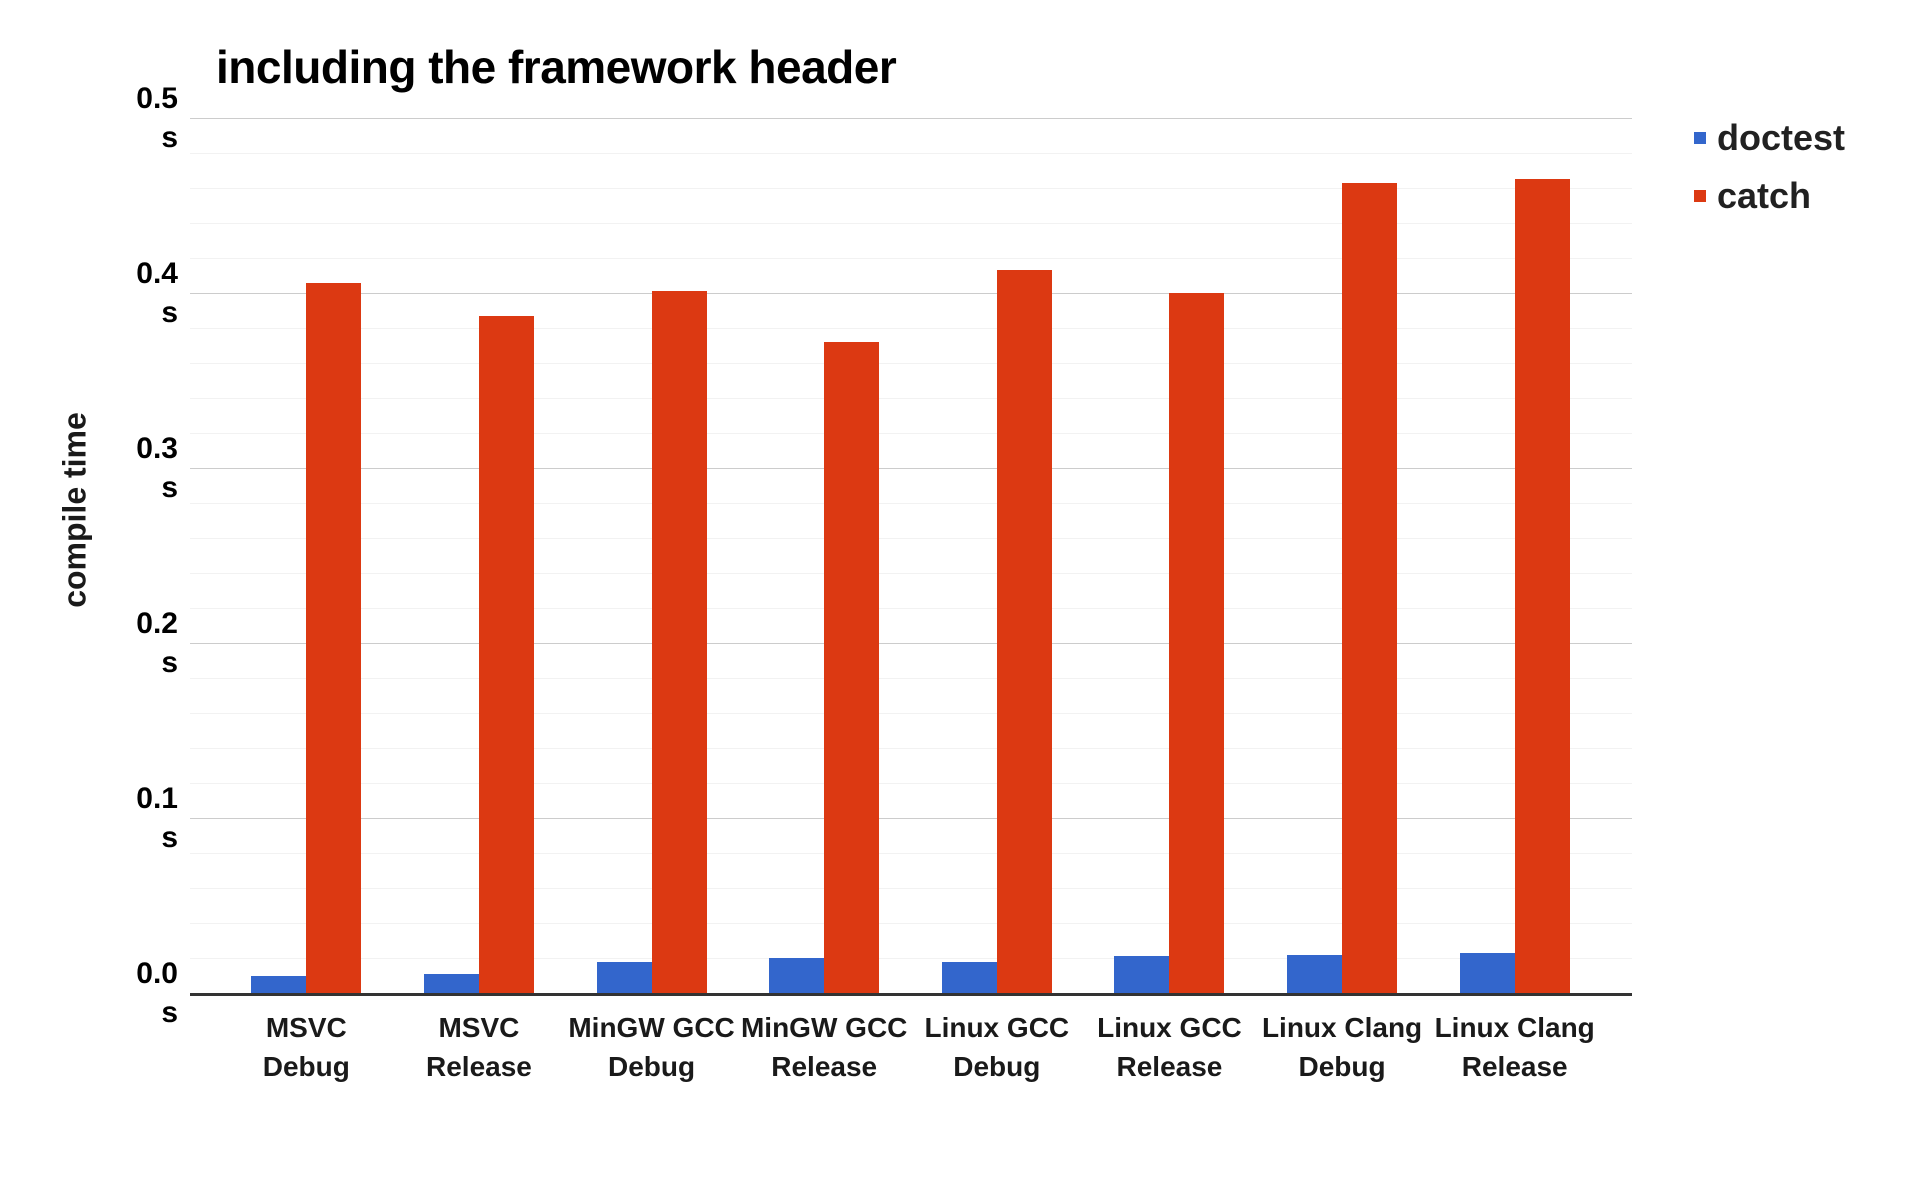 The image size is (1920, 1200). Describe the element at coordinates (157, 643) in the screenshot. I see `y-tick-label: 0.2 s` at that location.